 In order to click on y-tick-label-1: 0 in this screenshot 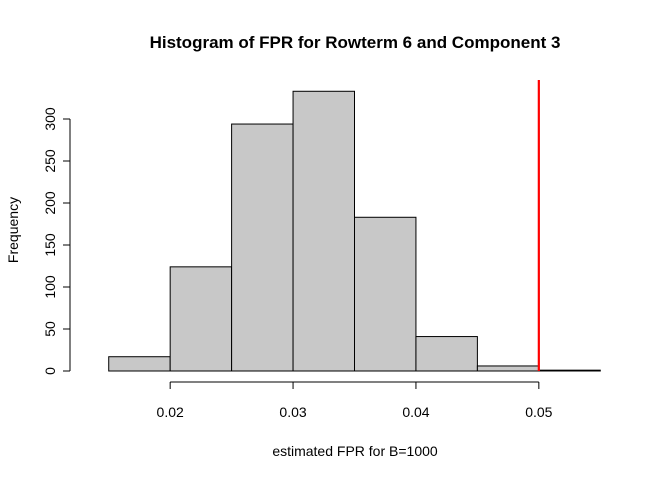, I will do `click(50, 371)`.